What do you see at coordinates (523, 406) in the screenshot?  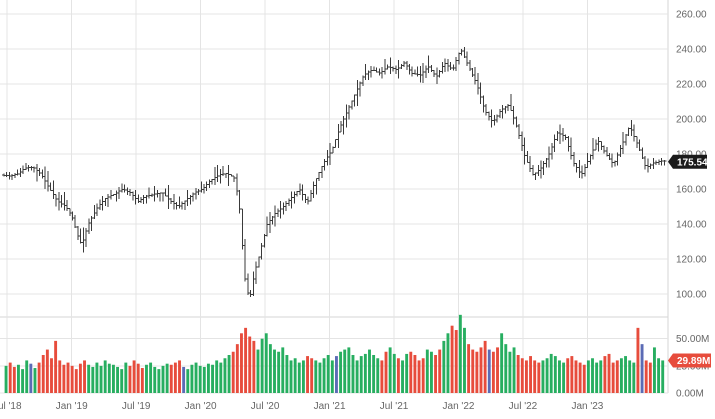 I see `time-tick-label: Jul '22` at bounding box center [523, 406].